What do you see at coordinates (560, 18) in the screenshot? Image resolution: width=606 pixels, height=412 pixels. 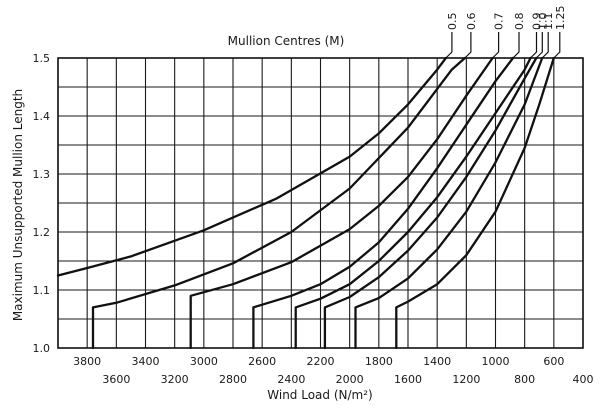 I see `series-label-1.25: 1.25` at bounding box center [560, 18].